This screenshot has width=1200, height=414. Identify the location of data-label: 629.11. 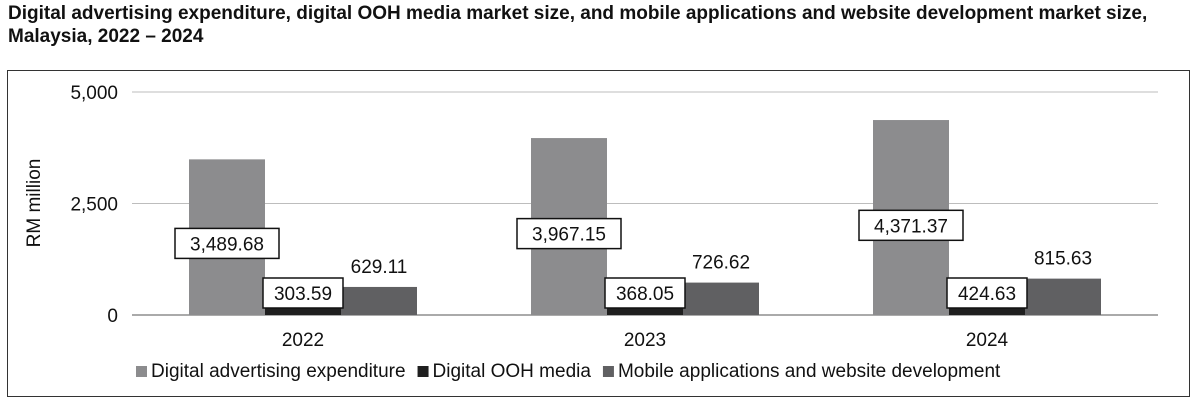
(379, 267).